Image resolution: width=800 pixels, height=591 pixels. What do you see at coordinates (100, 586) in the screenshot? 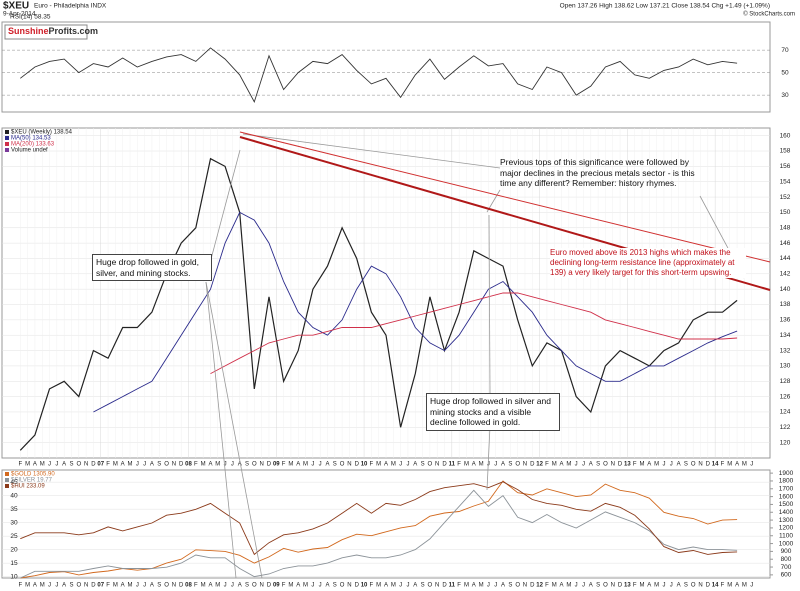
I see `x-tick-label: 07` at bounding box center [100, 586].